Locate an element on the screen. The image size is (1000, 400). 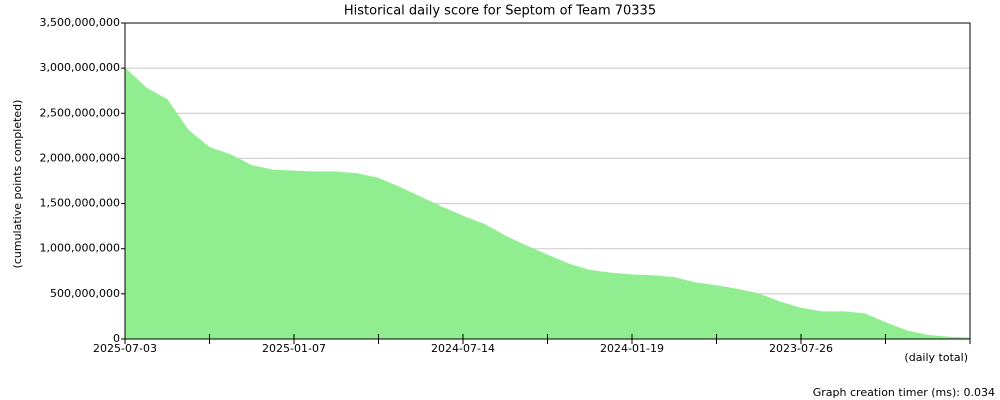
y-tick-label: 1,000,000,000 is located at coordinates (80, 248).